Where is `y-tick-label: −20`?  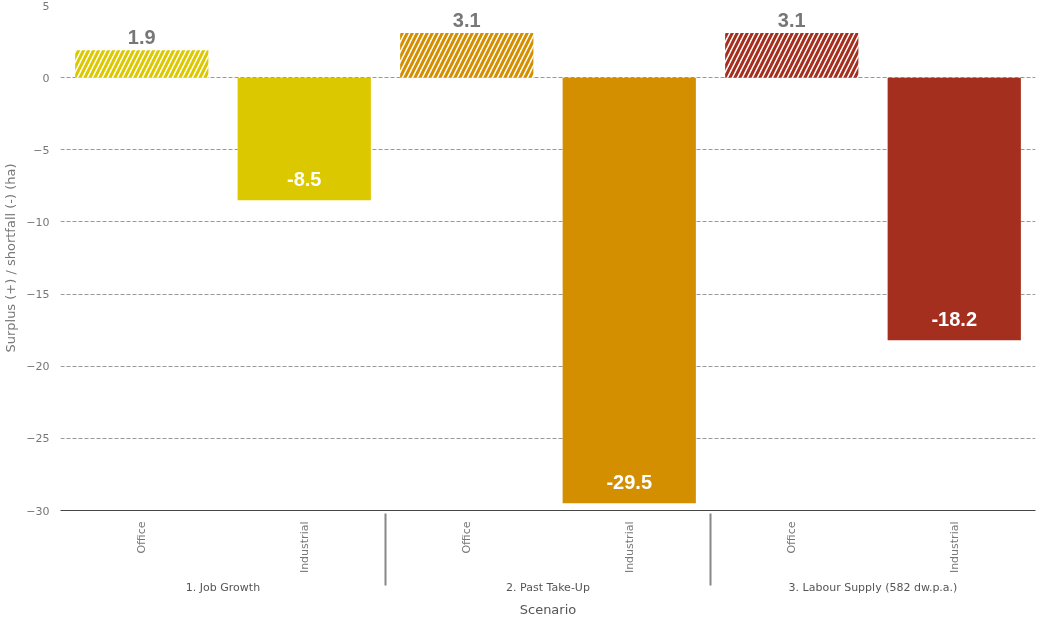
y-tick-label: −20 is located at coordinates (38, 367).